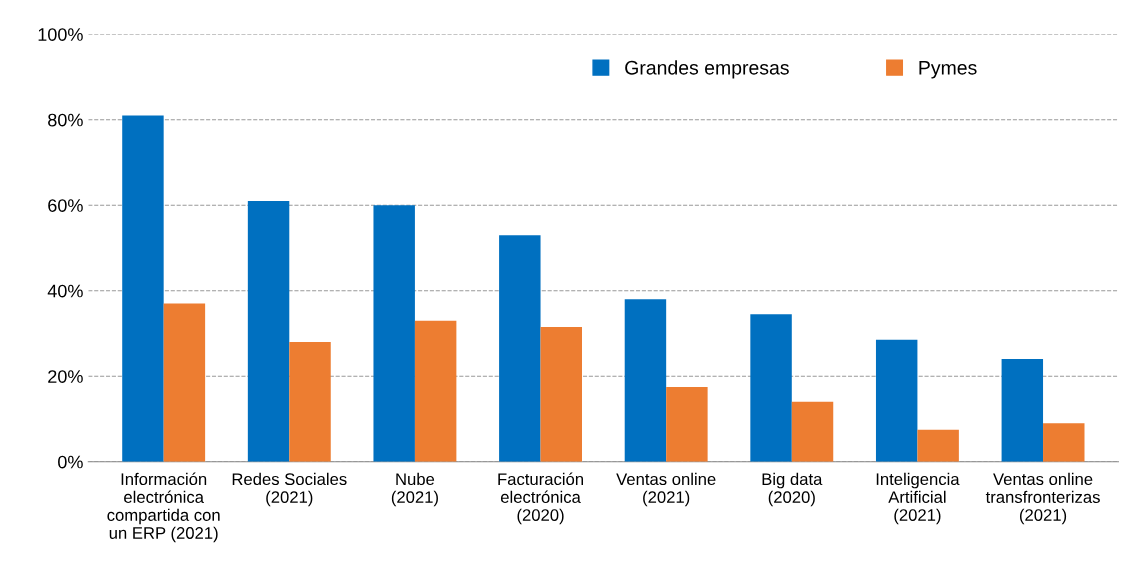 The height and width of the screenshot is (570, 1132). What do you see at coordinates (65, 205) in the screenshot?
I see `y-tick-label: 60%` at bounding box center [65, 205].